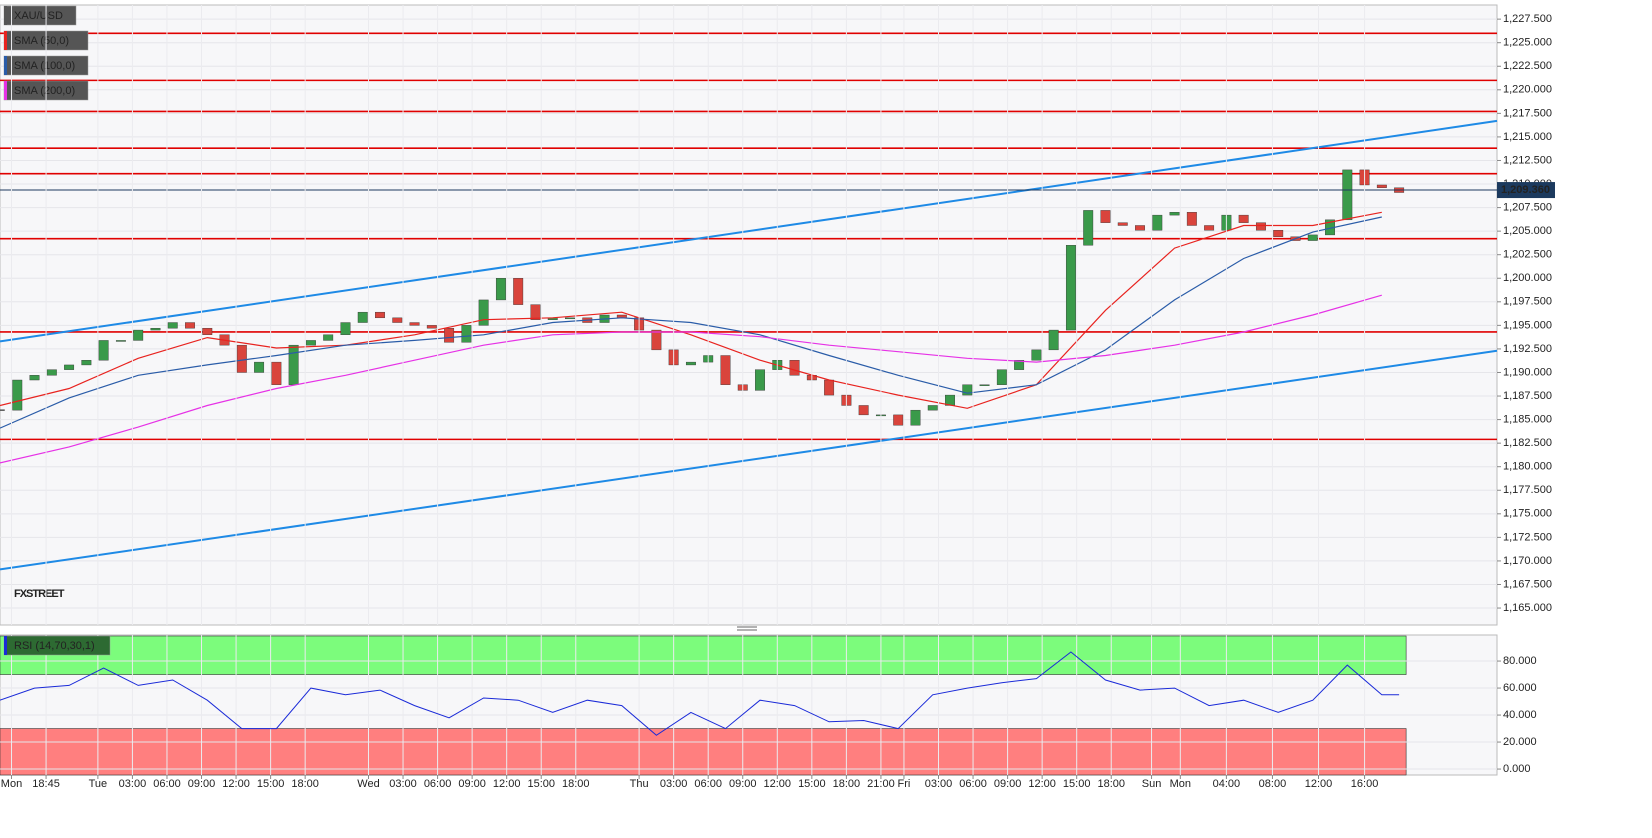 This screenshot has height=838, width=1652. Describe the element at coordinates (1527, 584) in the screenshot. I see `y-tick-label: 1,167.500` at that location.